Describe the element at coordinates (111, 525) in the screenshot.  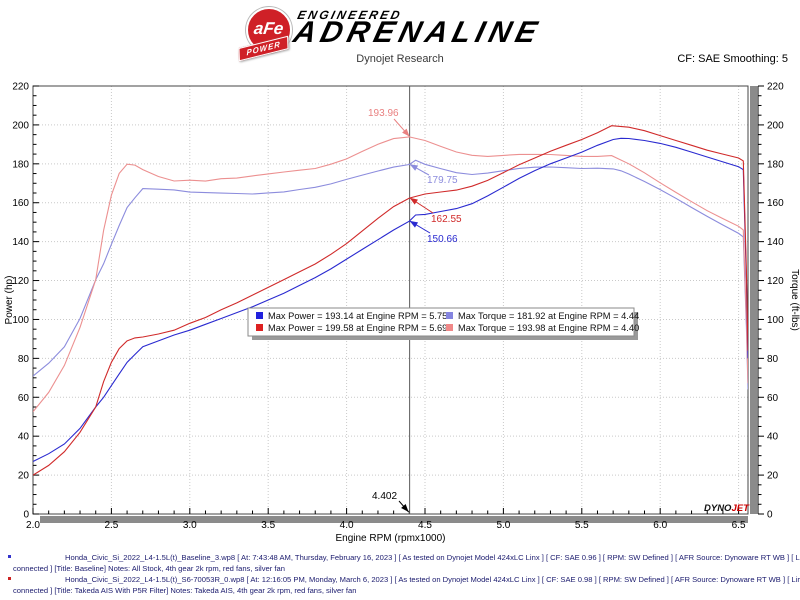
I see `svg-text: 2.5` at that location.